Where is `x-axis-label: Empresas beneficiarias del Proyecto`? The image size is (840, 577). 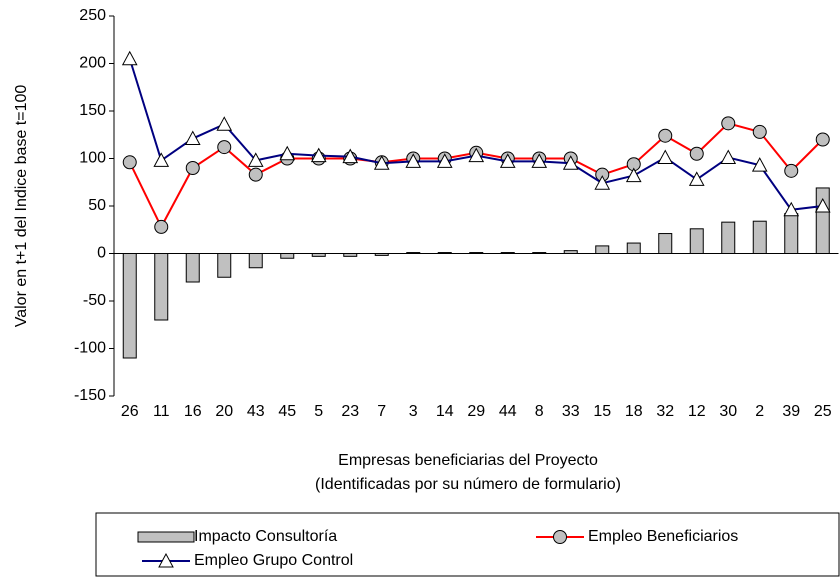 x-axis-label: Empresas beneficiarias del Proyecto is located at coordinates (468, 460).